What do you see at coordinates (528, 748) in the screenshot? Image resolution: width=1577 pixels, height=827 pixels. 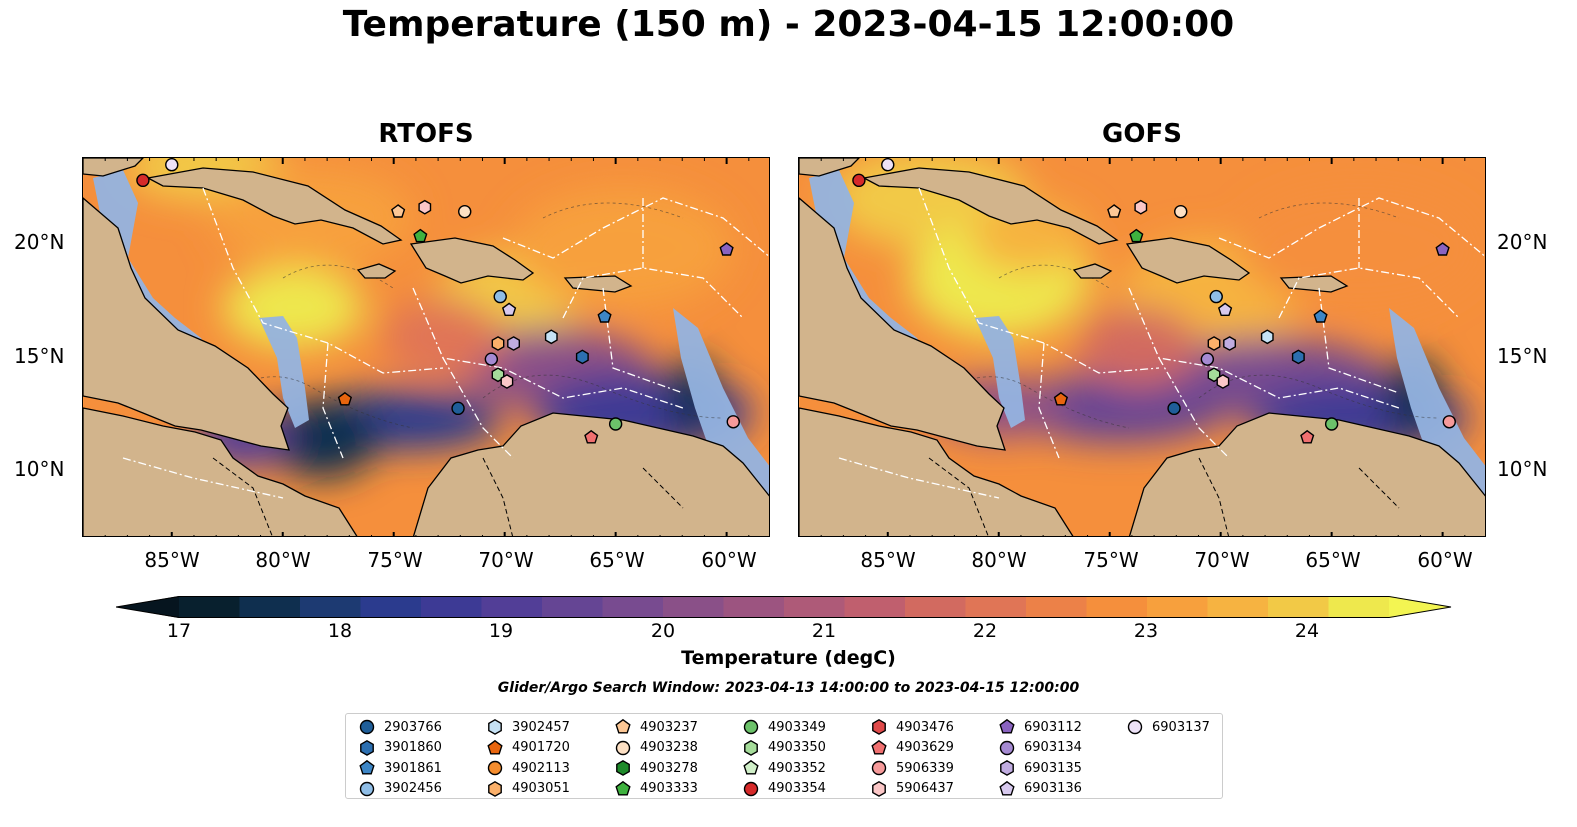 I see `legend-item: 4901720` at bounding box center [528, 748].